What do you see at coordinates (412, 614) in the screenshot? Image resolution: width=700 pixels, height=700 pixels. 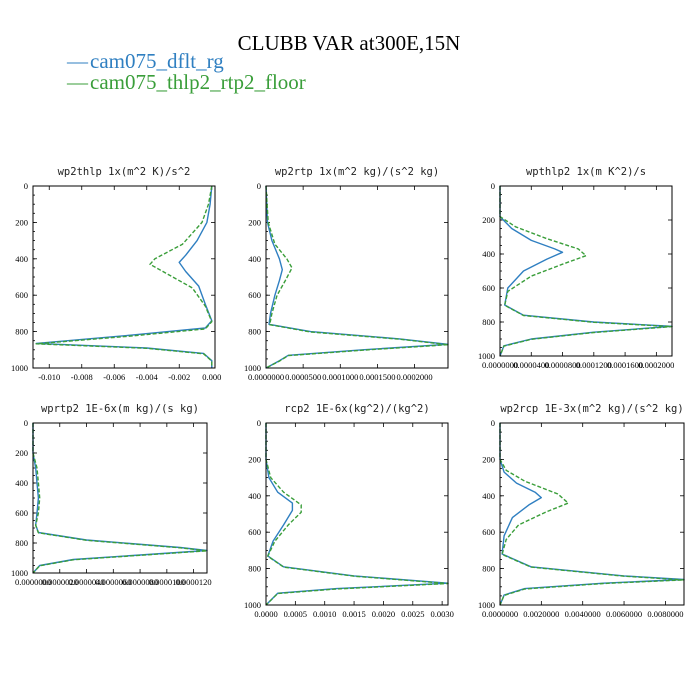 I see `x-tick-label: 0.0025` at bounding box center [412, 614].